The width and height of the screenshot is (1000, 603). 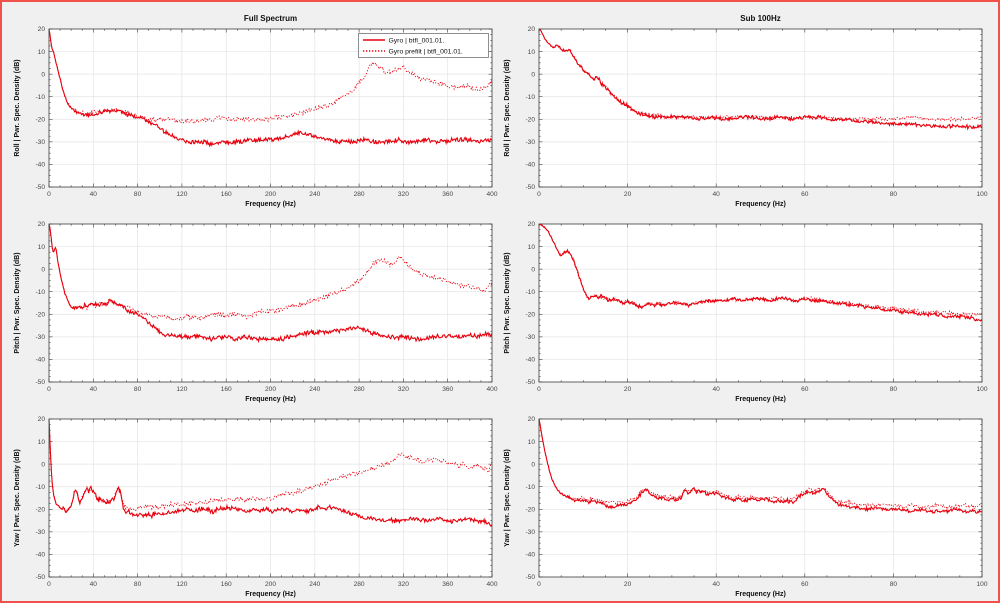 What do you see at coordinates (226, 584) in the screenshot?
I see `x-tick-label: 160` at bounding box center [226, 584].